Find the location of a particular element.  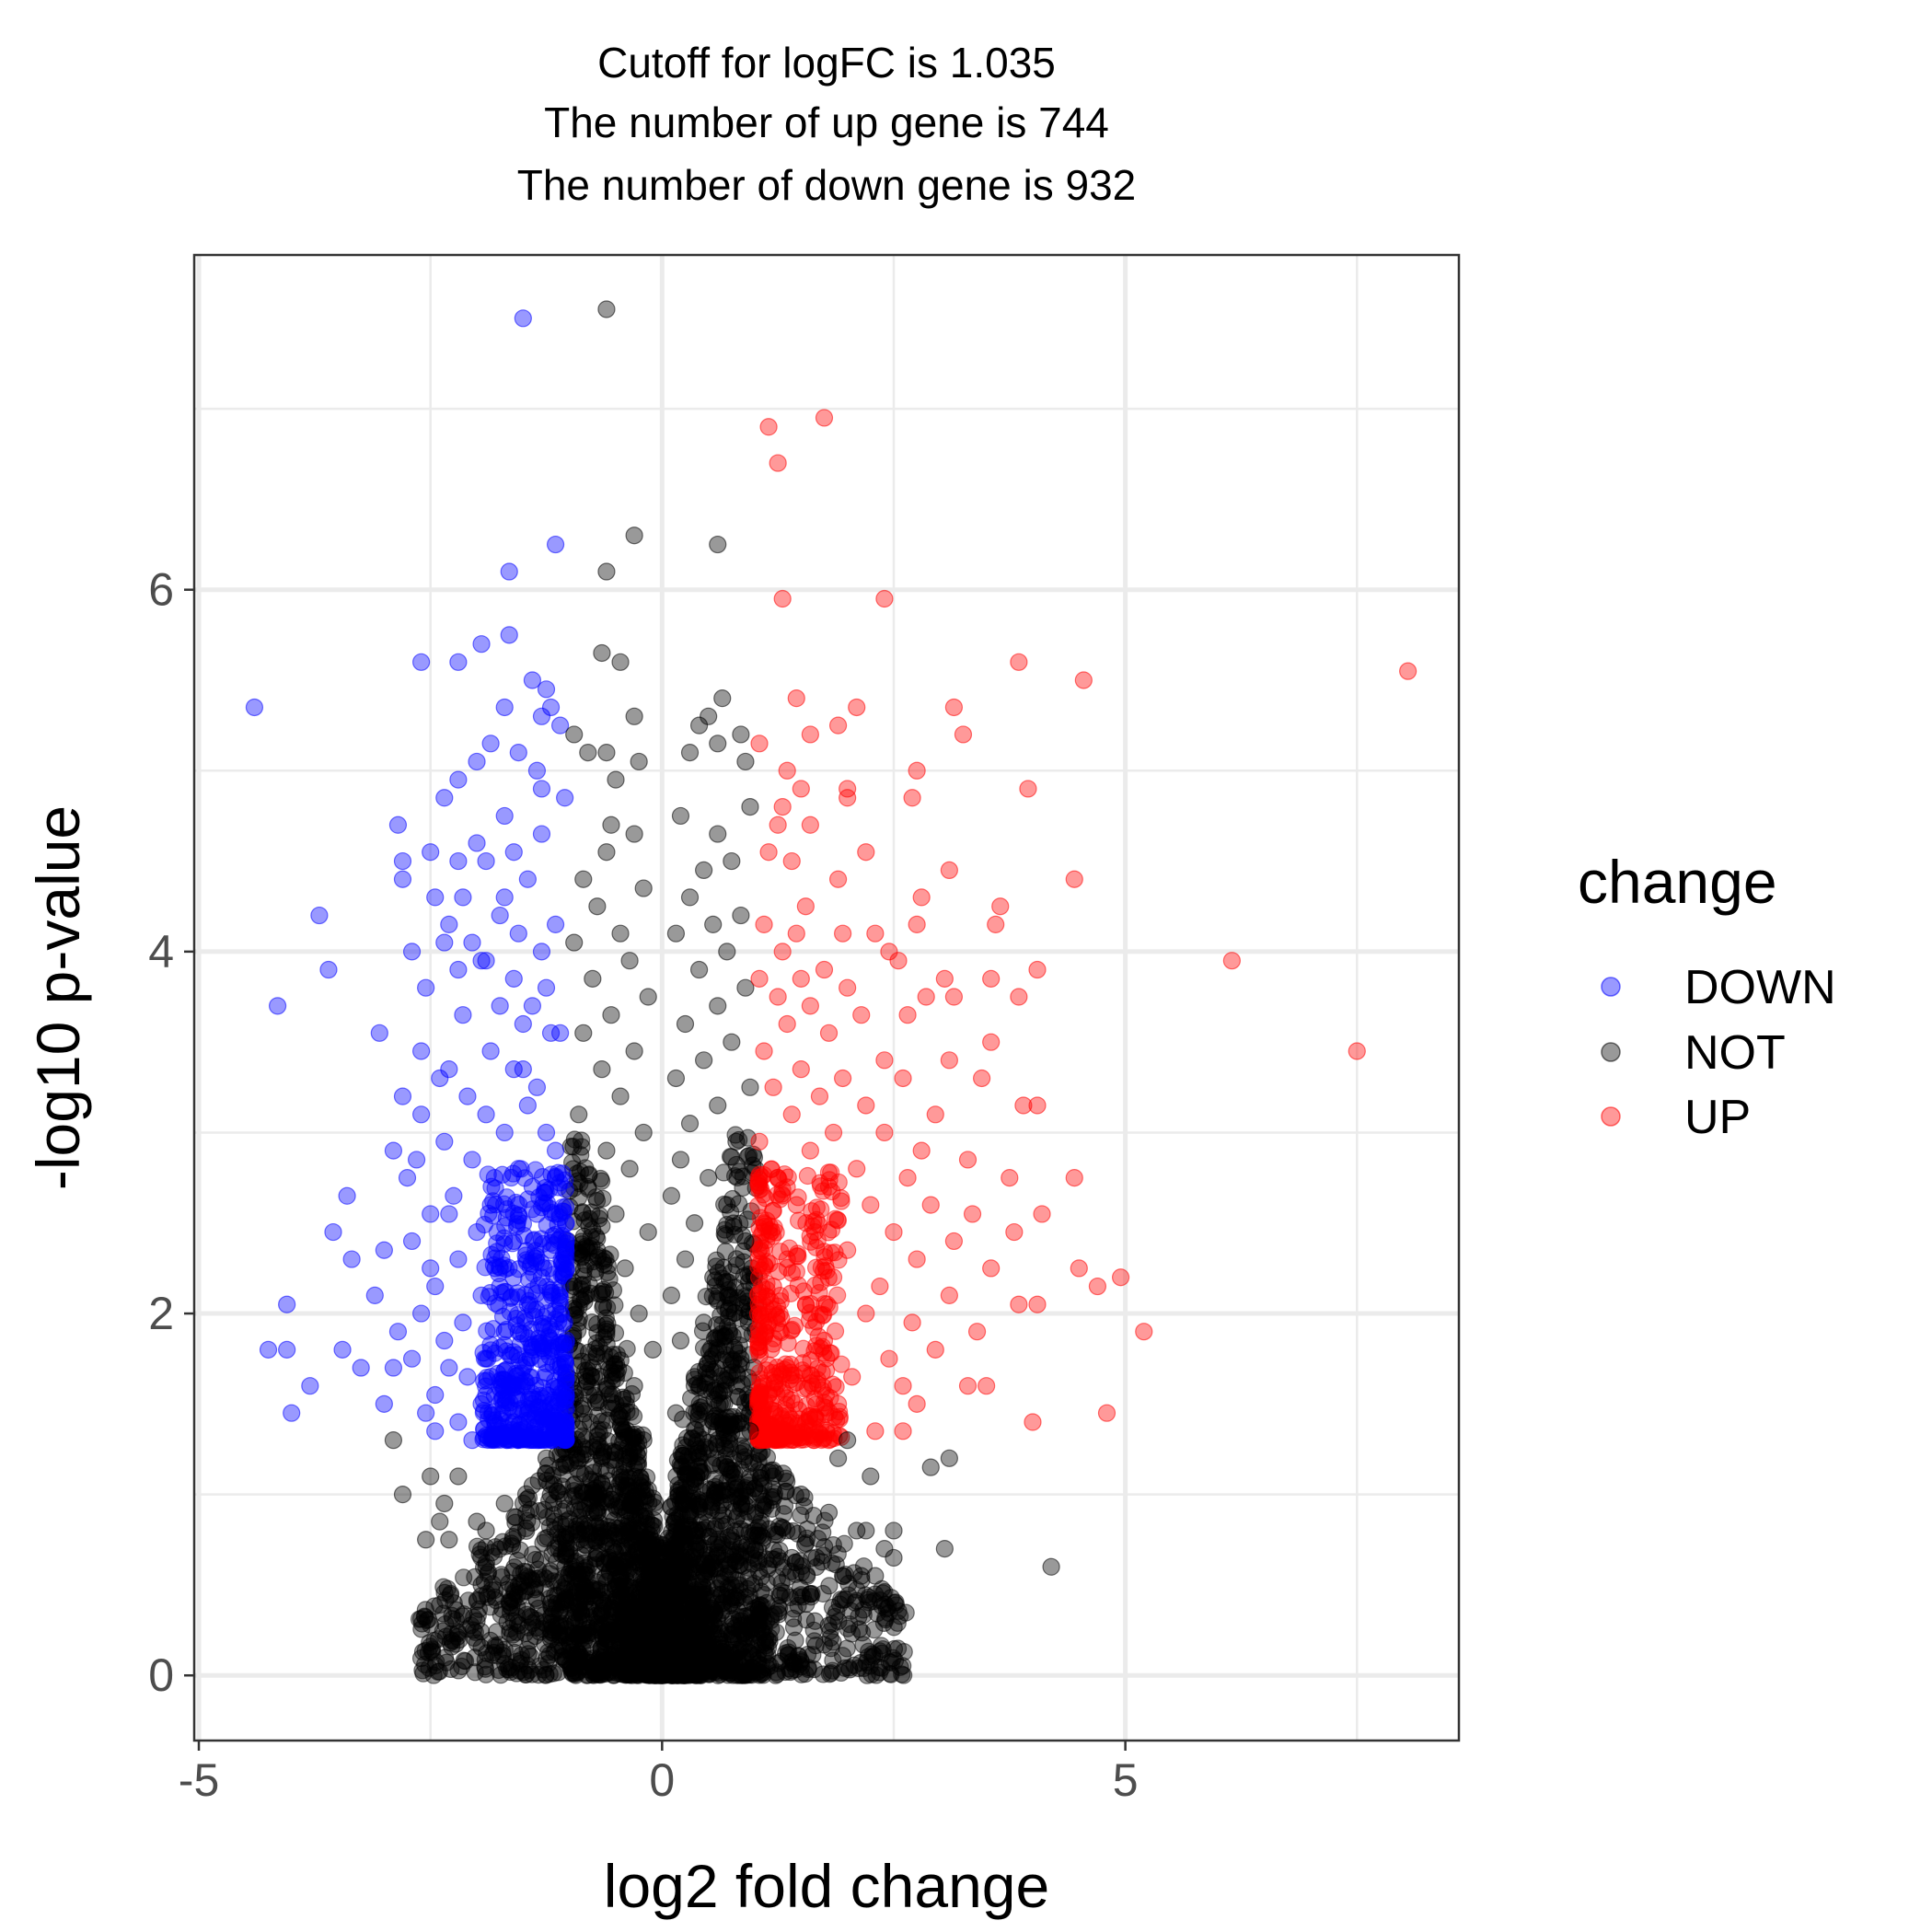

legend-key-up is located at coordinates (1611, 1116).